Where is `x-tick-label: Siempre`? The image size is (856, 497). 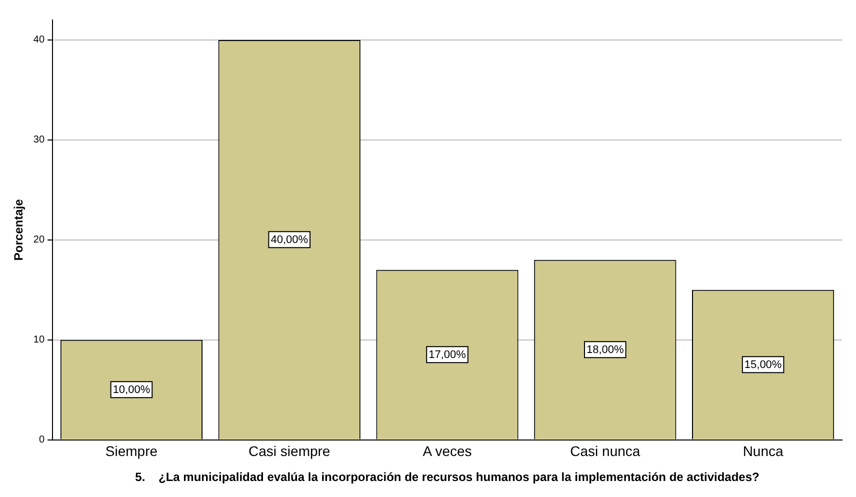 x-tick-label: Siempre is located at coordinates (131, 451).